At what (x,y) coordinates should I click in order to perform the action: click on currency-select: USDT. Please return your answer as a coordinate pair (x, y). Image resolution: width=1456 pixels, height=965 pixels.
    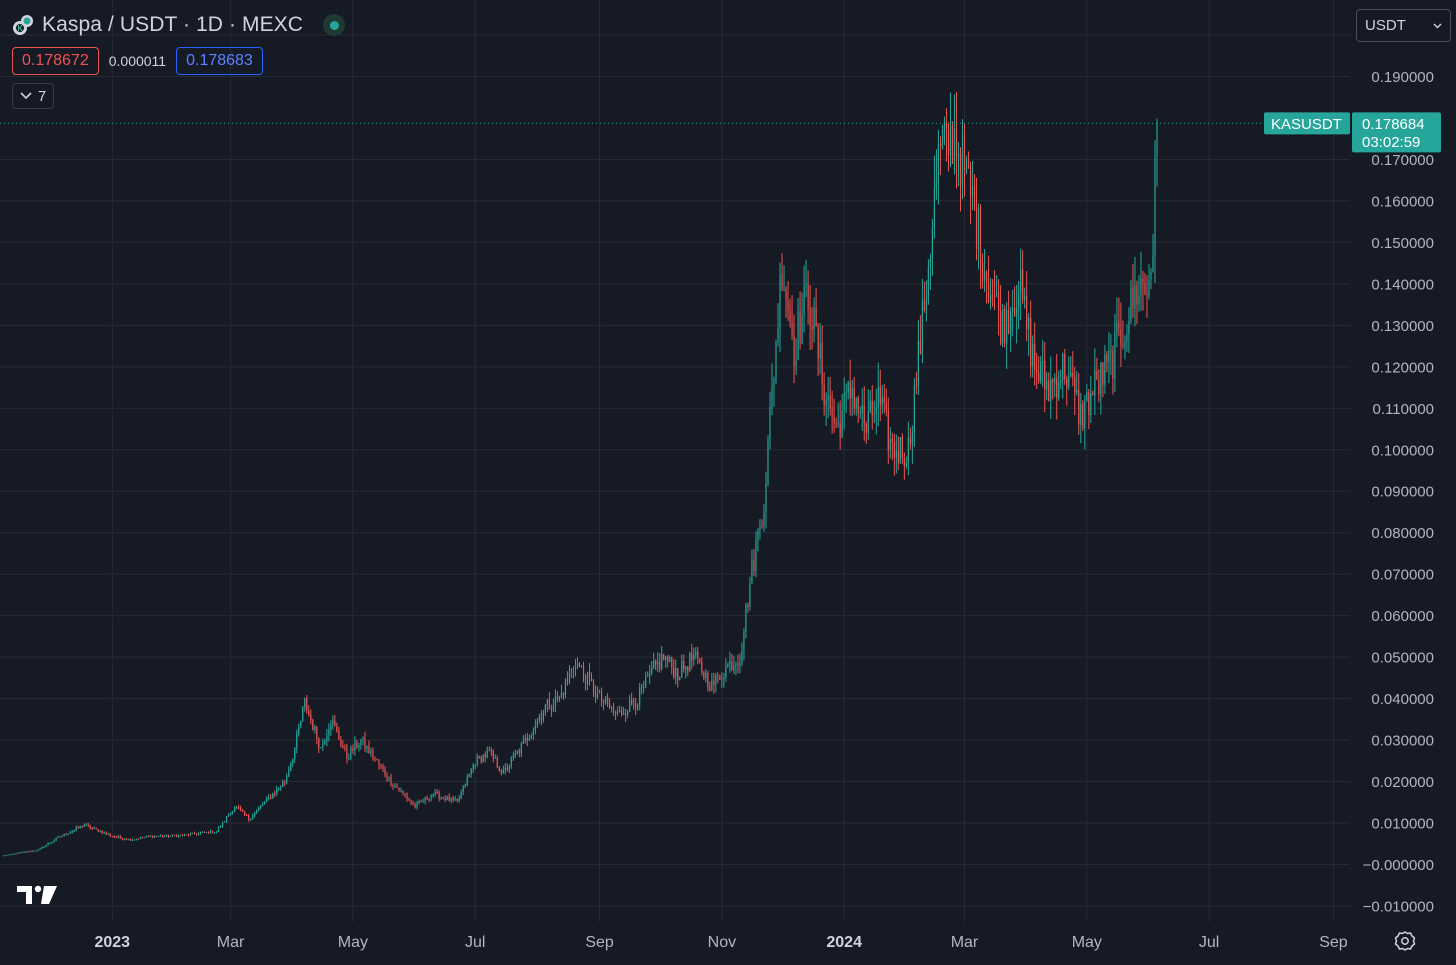
    Looking at the image, I should click on (1403, 25).